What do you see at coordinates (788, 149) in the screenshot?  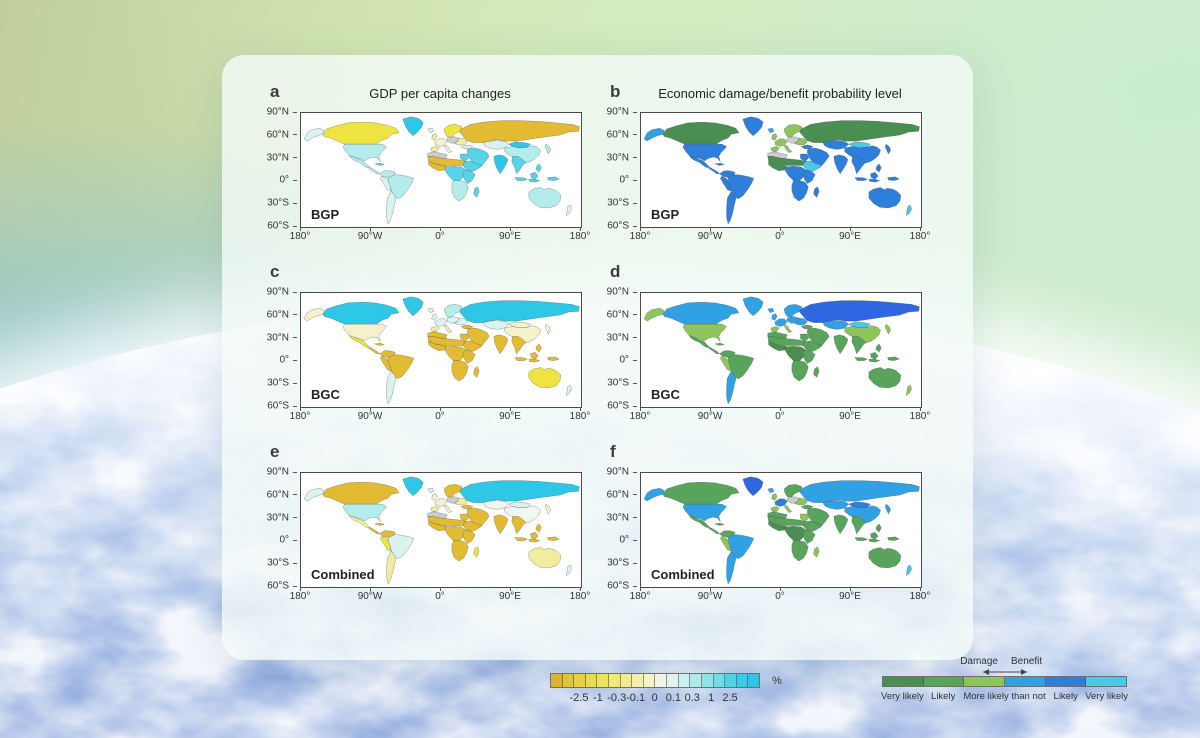 I see `region-italy` at bounding box center [788, 149].